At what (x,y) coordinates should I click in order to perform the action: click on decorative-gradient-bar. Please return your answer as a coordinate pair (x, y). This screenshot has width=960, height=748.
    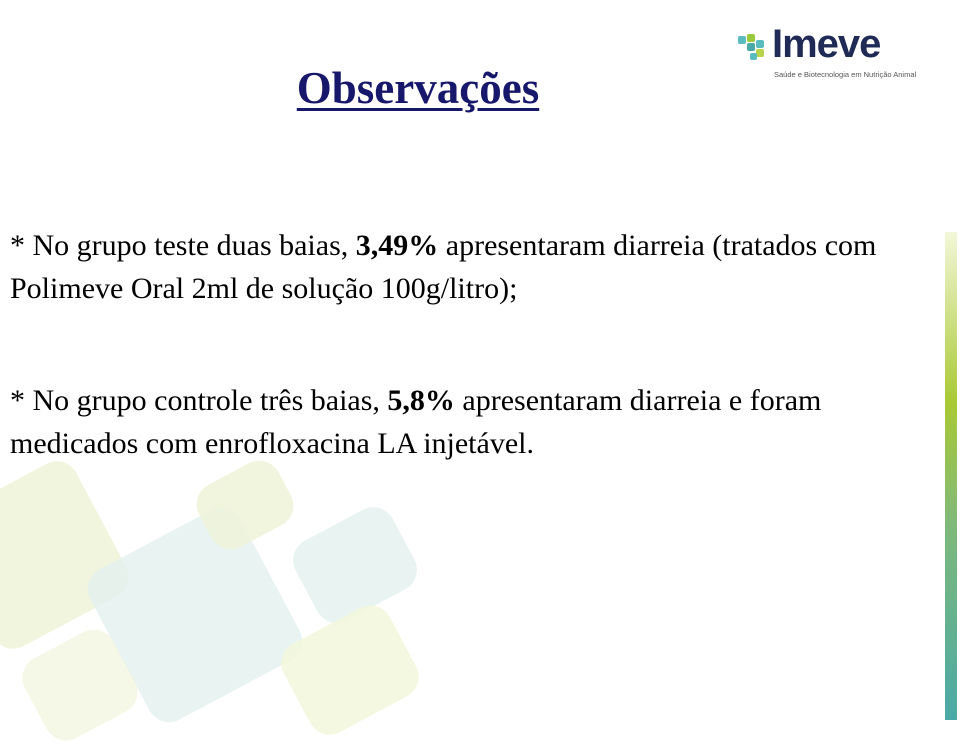
    Looking at the image, I should click on (951, 476).